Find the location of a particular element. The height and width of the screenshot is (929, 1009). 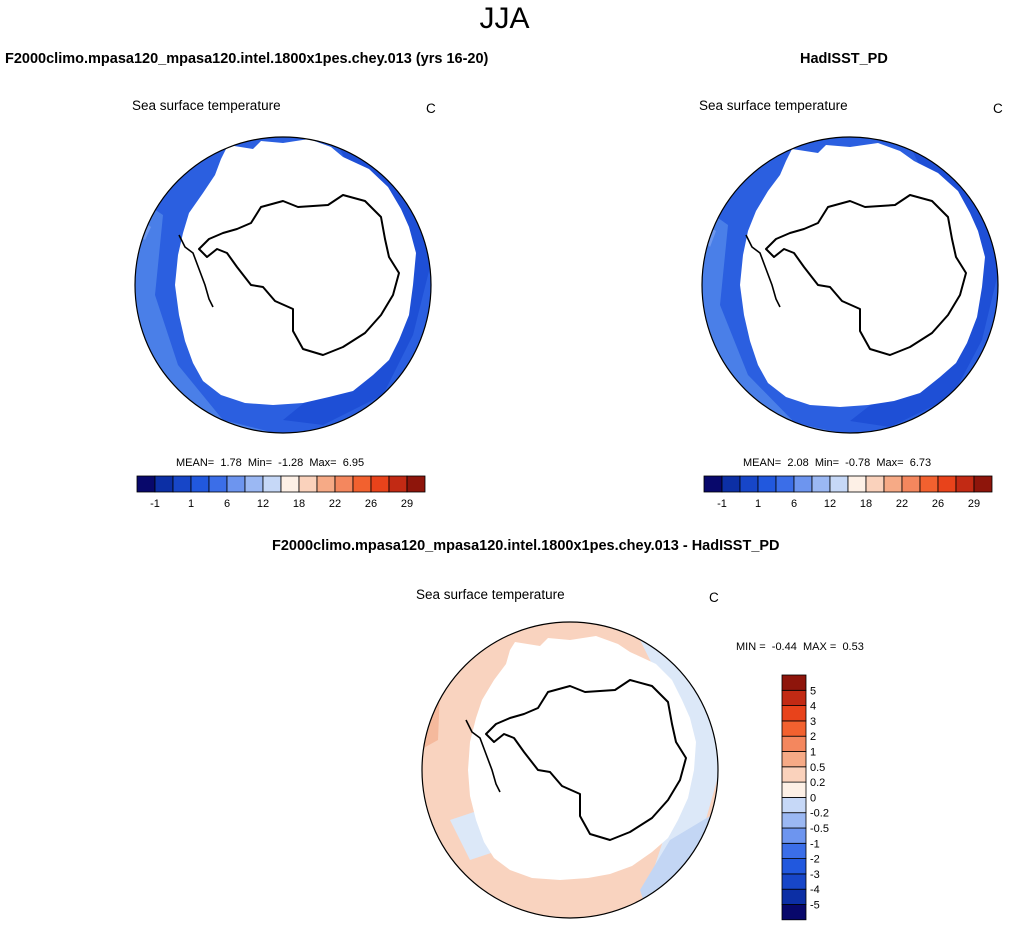

obs-sst-map is located at coordinates (850, 285).